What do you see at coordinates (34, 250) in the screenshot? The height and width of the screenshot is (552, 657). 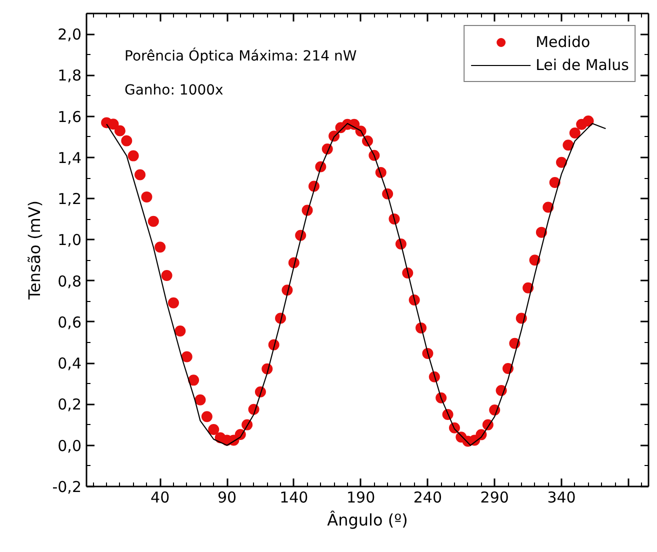 I see `y-axis-title: Tensão (mV)` at bounding box center [34, 250].